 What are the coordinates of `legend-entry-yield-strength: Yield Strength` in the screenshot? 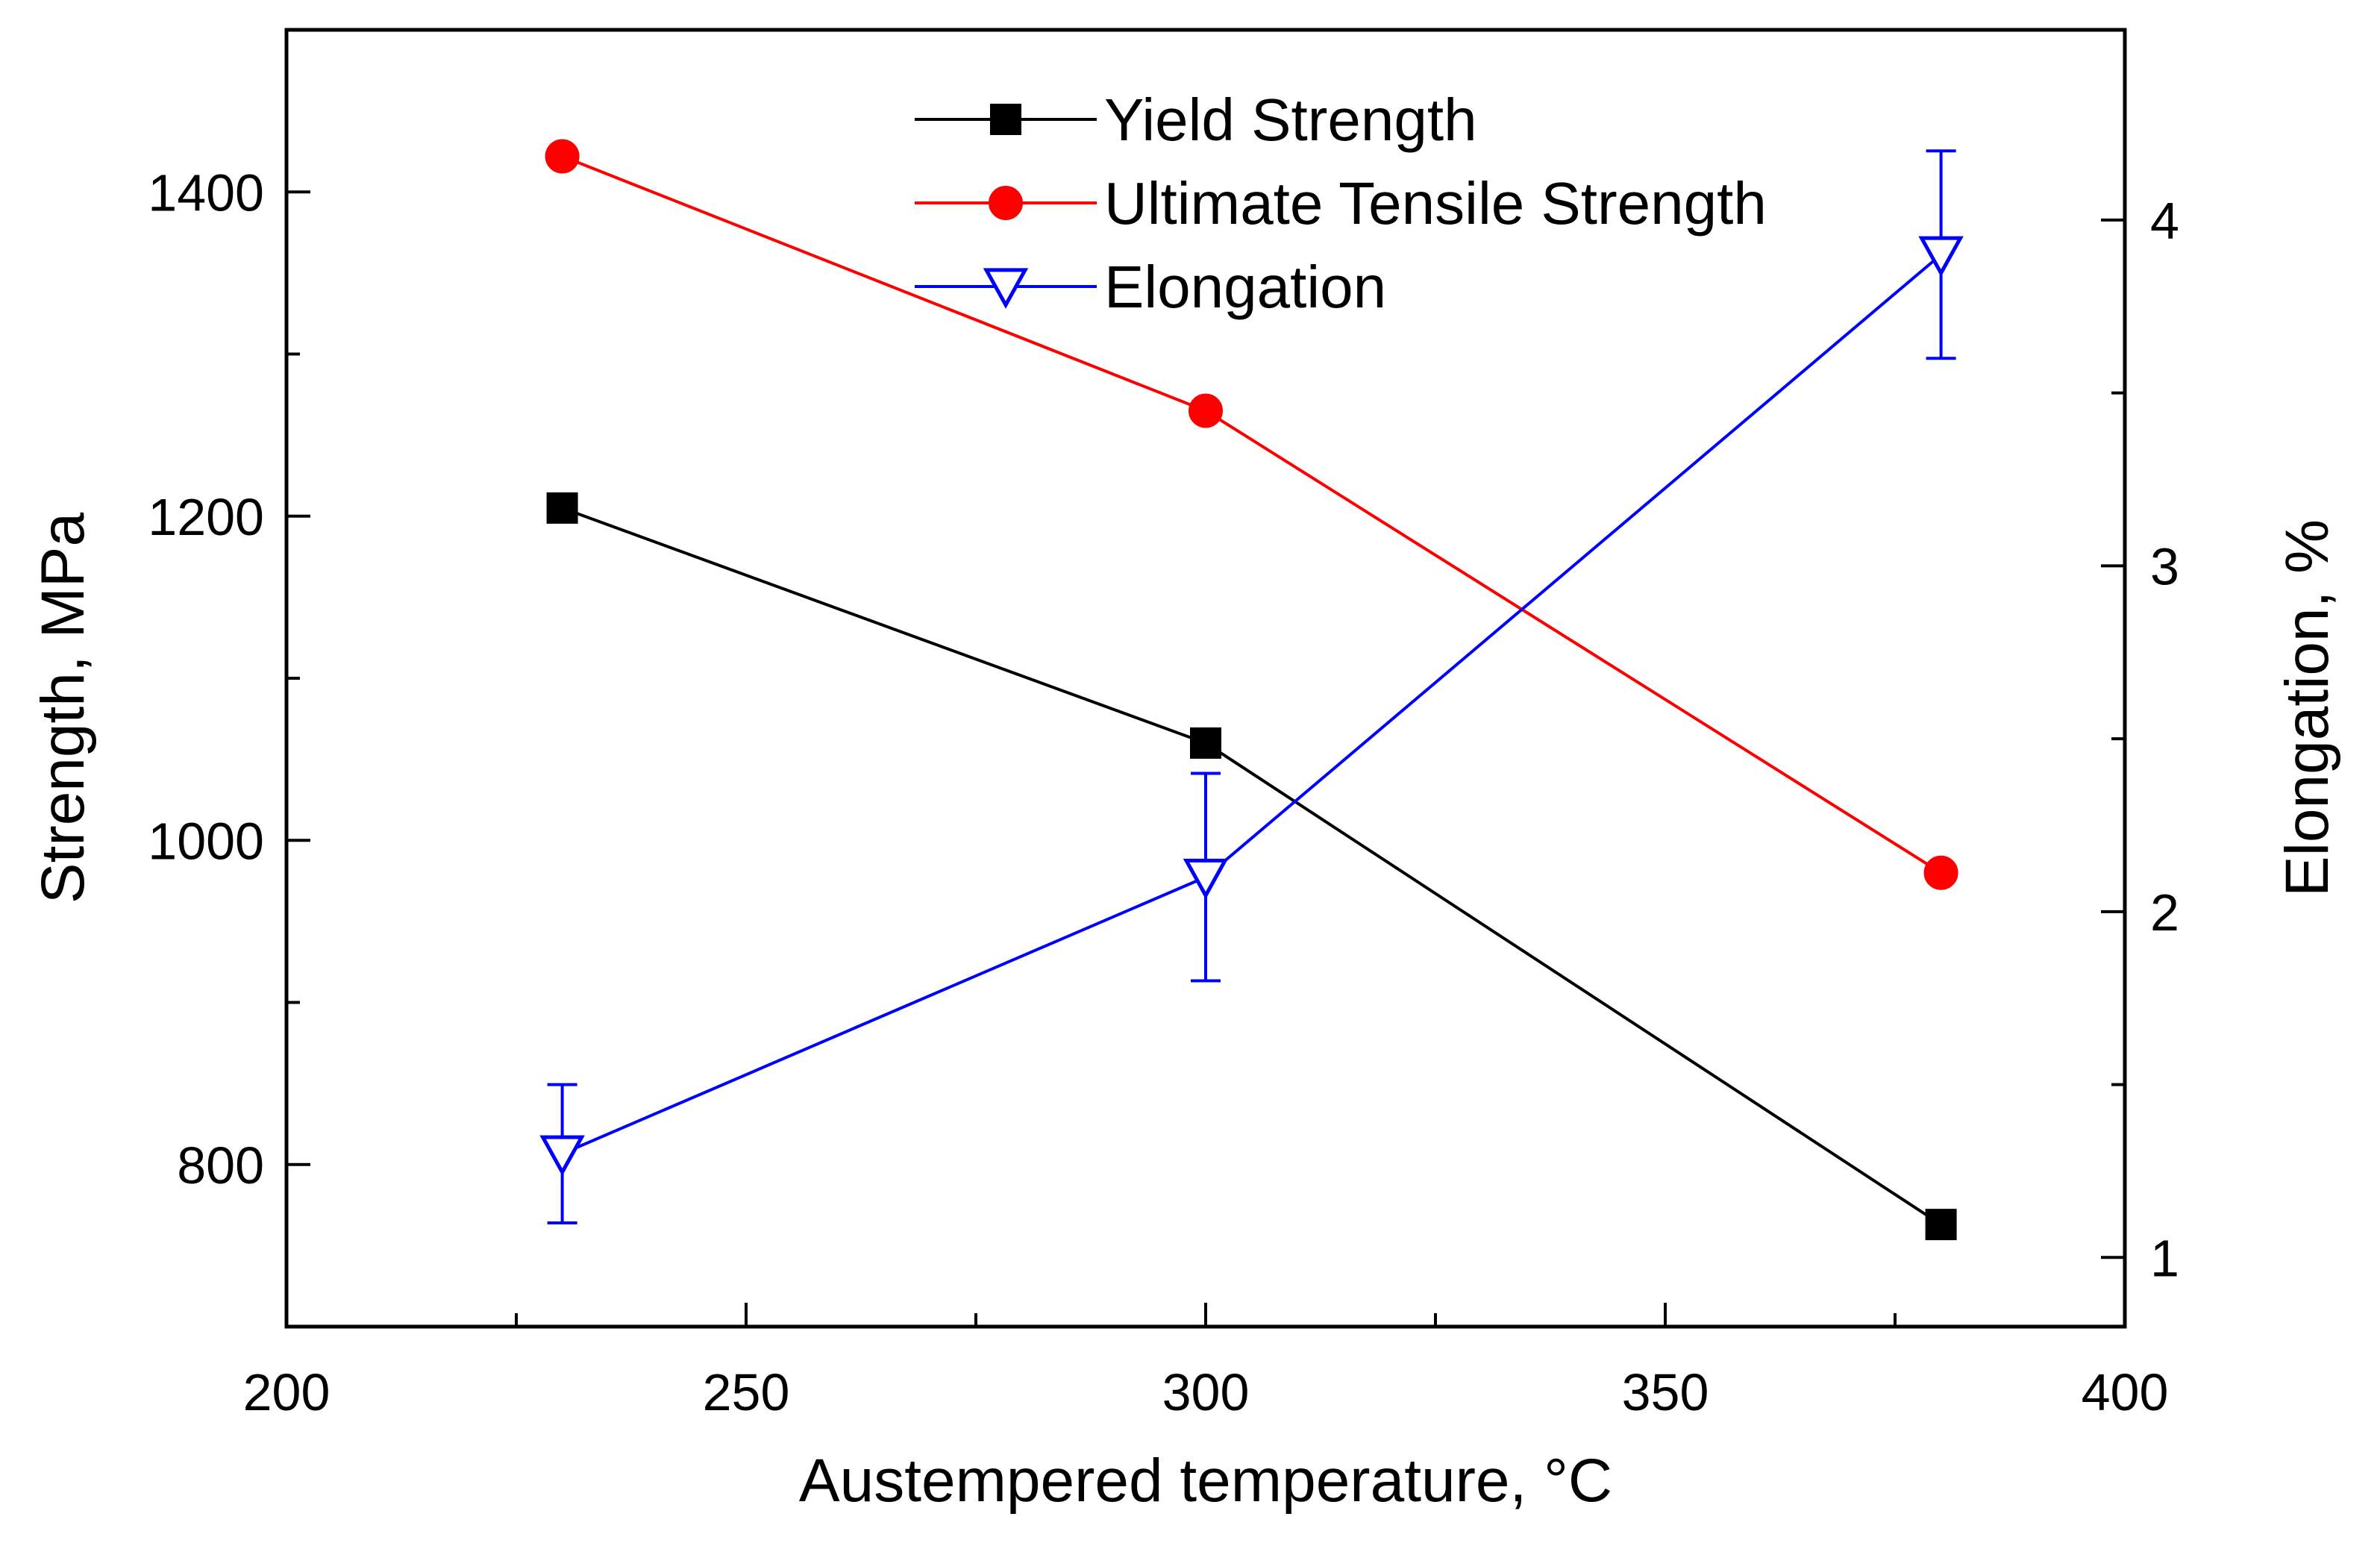 It's located at (1196, 120).